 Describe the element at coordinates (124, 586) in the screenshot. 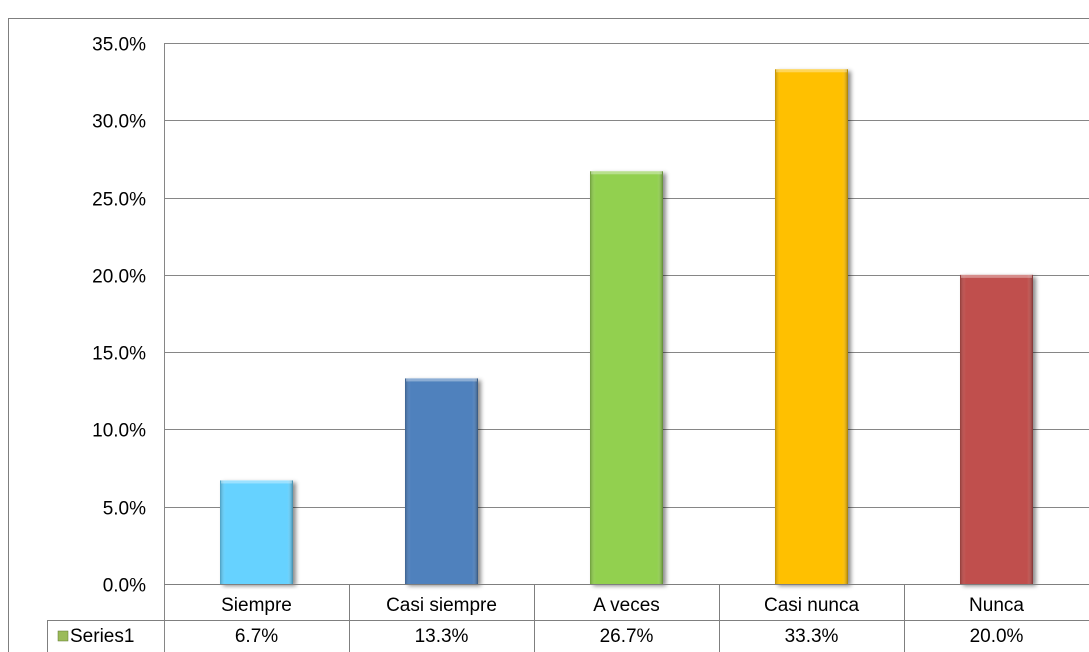

I see `y-tick-label: 0.0%` at that location.